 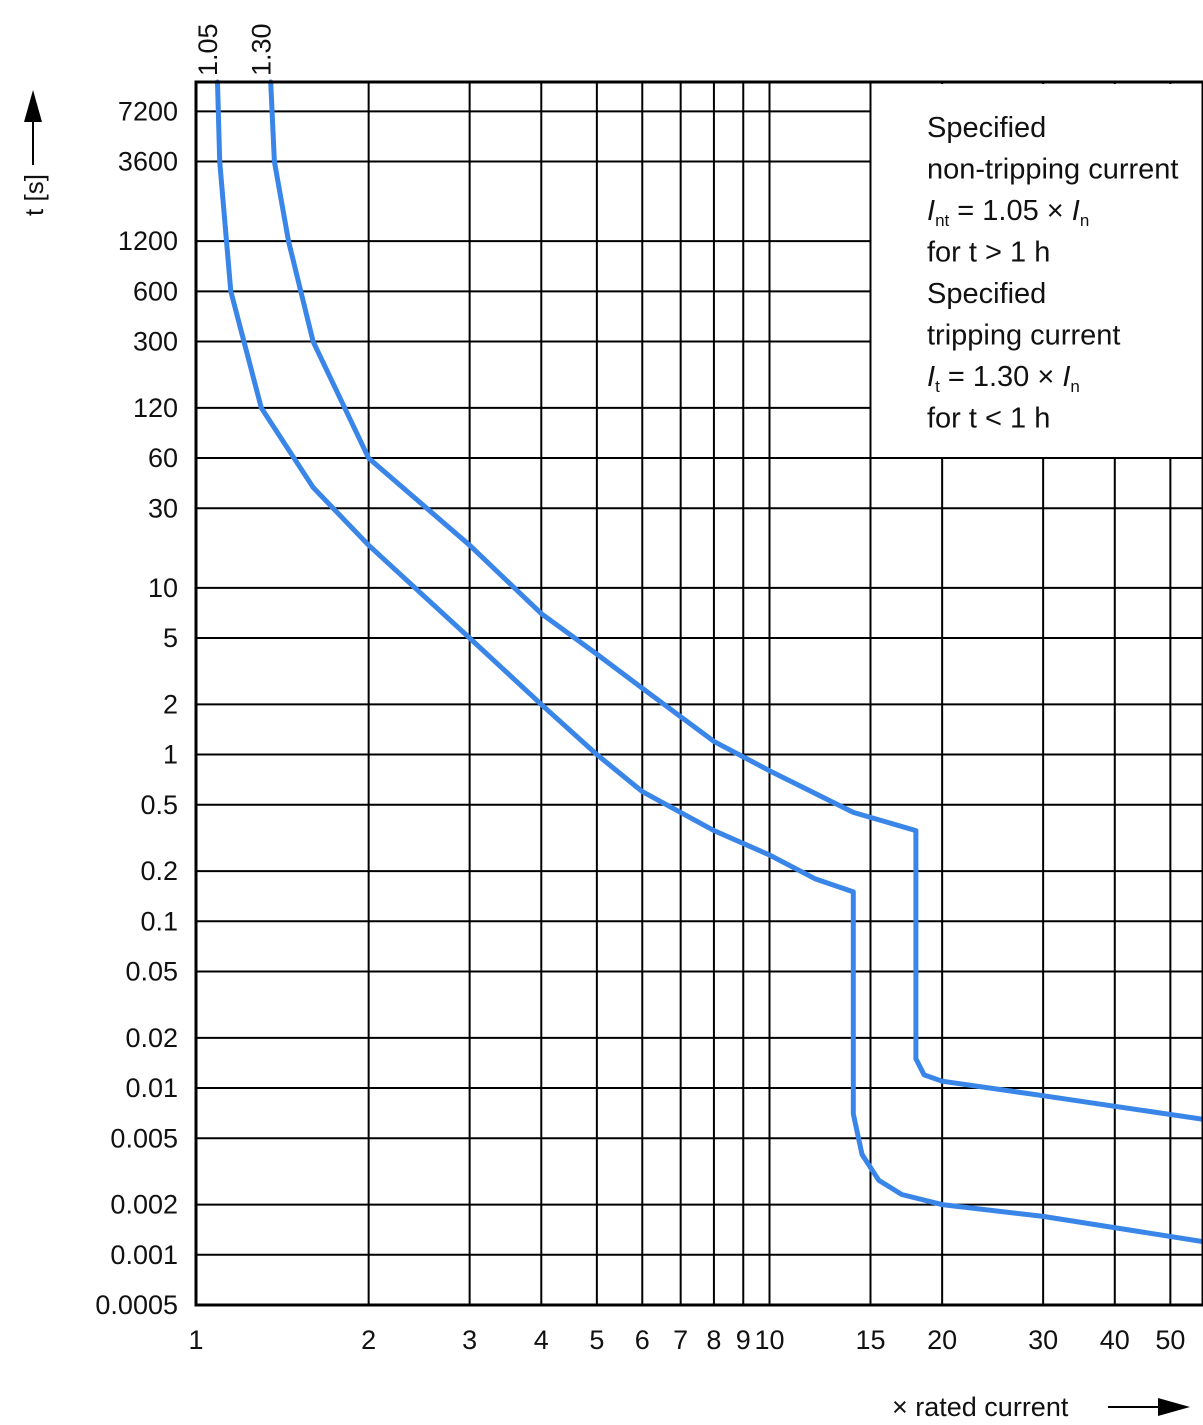 What do you see at coordinates (988, 419) in the screenshot?
I see `legend-line: for t < 1 h` at bounding box center [988, 419].